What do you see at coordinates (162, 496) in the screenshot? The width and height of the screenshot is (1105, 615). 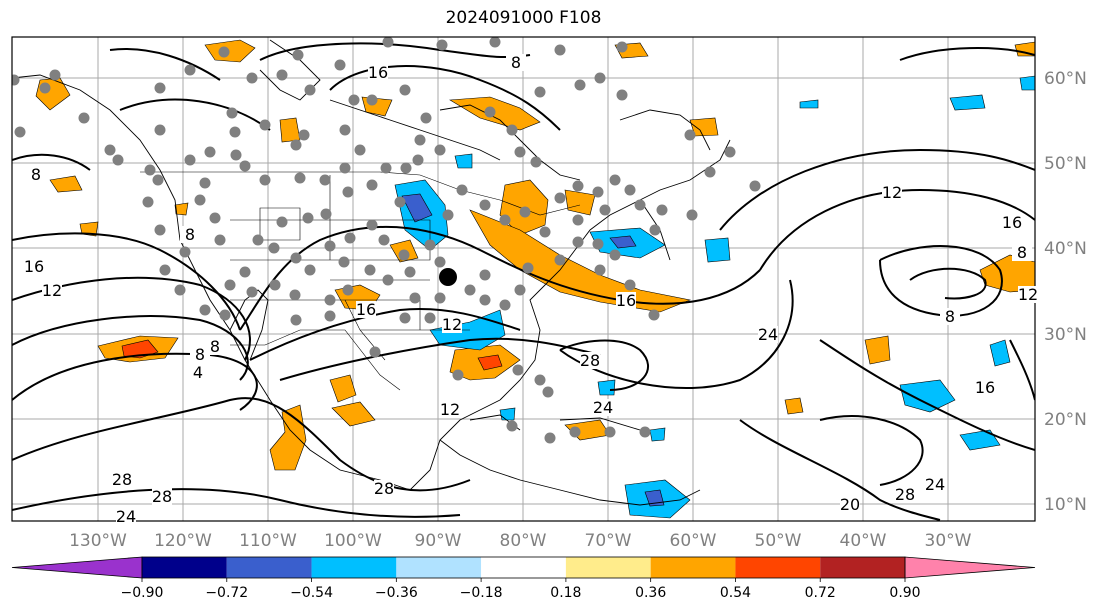 I see `contour-label: 28` at bounding box center [162, 496].